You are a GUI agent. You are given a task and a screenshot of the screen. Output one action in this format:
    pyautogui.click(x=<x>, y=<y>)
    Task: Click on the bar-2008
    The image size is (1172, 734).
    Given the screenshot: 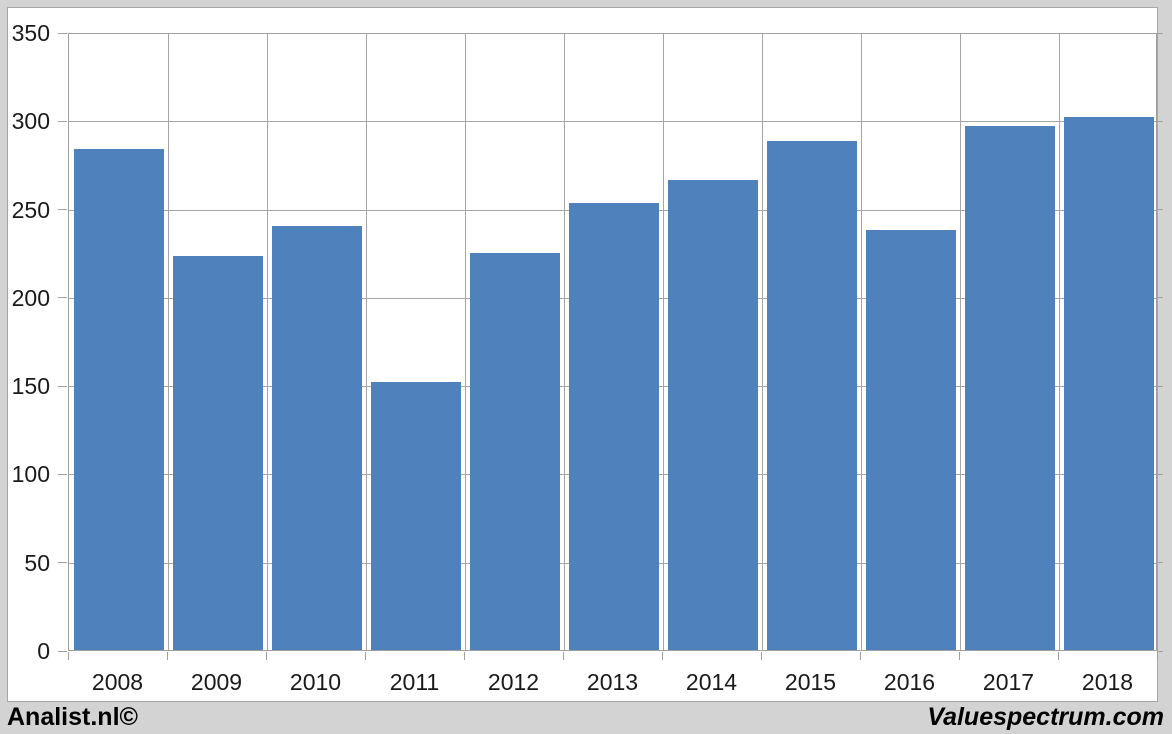 What is the action you would take?
    pyautogui.click(x=118, y=399)
    